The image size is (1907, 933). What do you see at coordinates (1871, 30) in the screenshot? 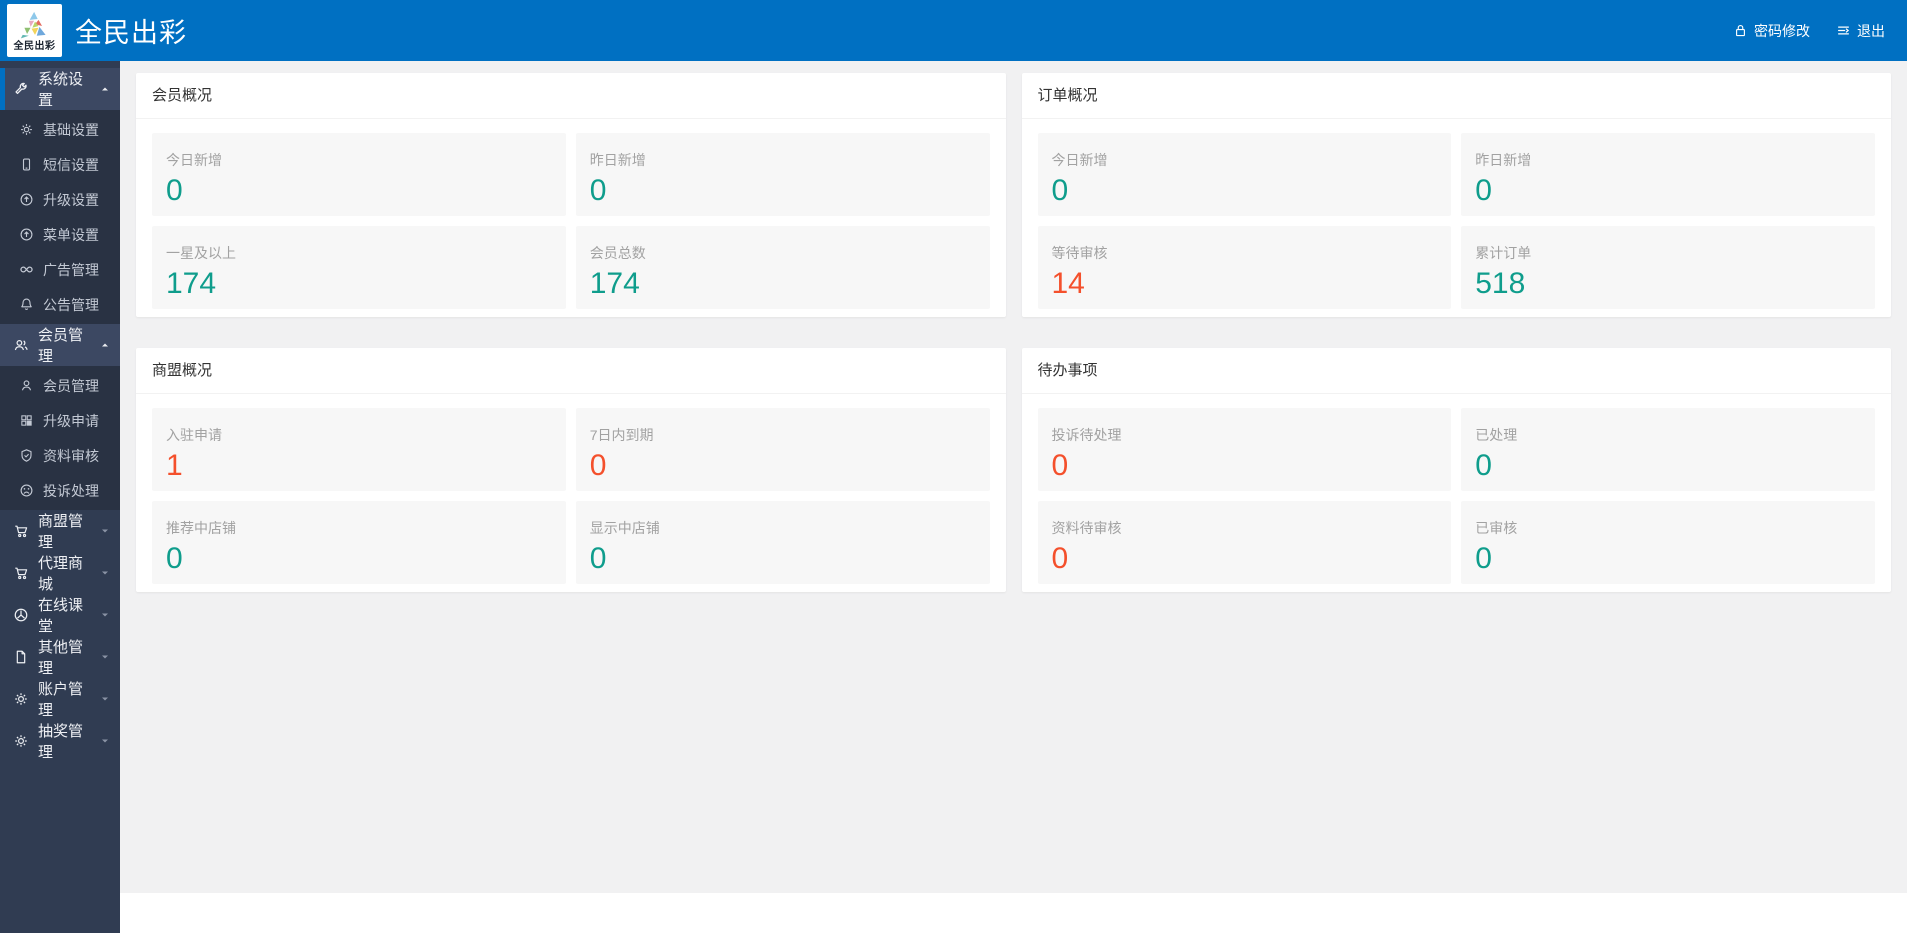
I see `logout-label: 退出` at bounding box center [1871, 30].